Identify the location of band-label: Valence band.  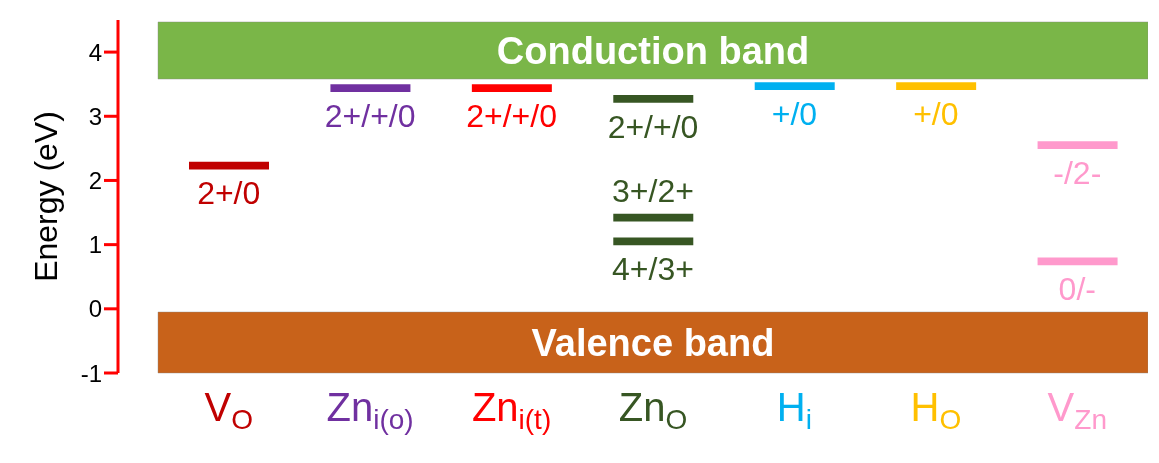
(653, 343).